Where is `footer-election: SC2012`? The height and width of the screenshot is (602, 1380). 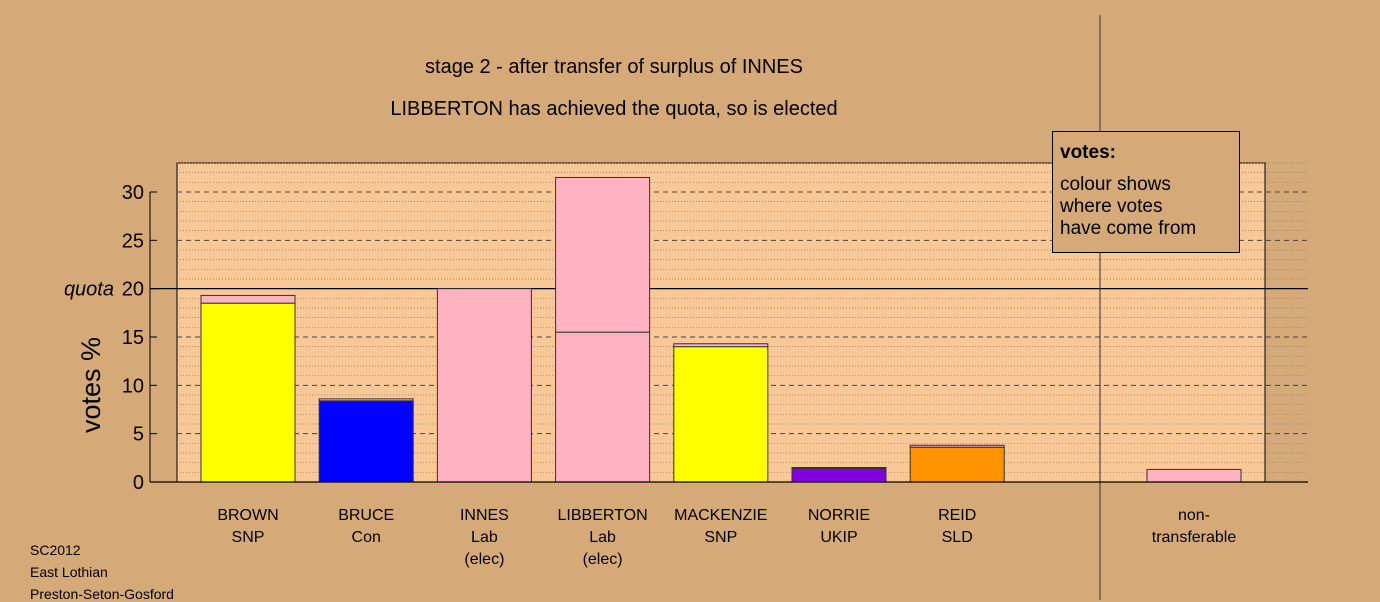 footer-election: SC2012 is located at coordinates (55, 550).